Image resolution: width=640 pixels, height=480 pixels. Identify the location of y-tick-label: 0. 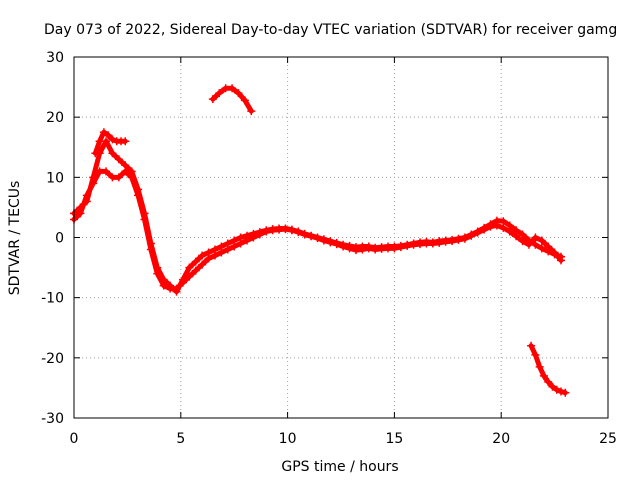
(59, 239).